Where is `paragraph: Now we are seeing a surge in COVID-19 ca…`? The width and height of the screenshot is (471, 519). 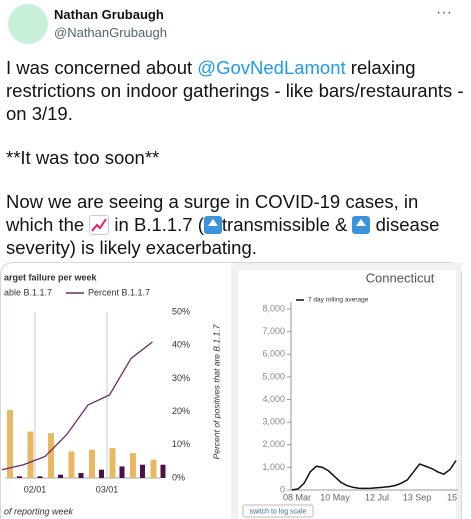
paragraph: Now we are seeing a surge in COVID-19 ca… is located at coordinates (235, 224).